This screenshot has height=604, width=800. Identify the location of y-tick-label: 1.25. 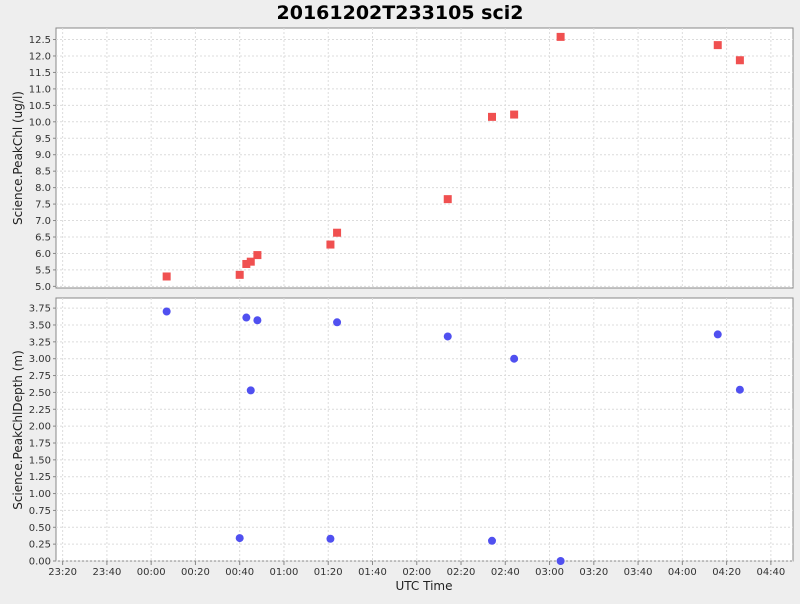
(40, 477).